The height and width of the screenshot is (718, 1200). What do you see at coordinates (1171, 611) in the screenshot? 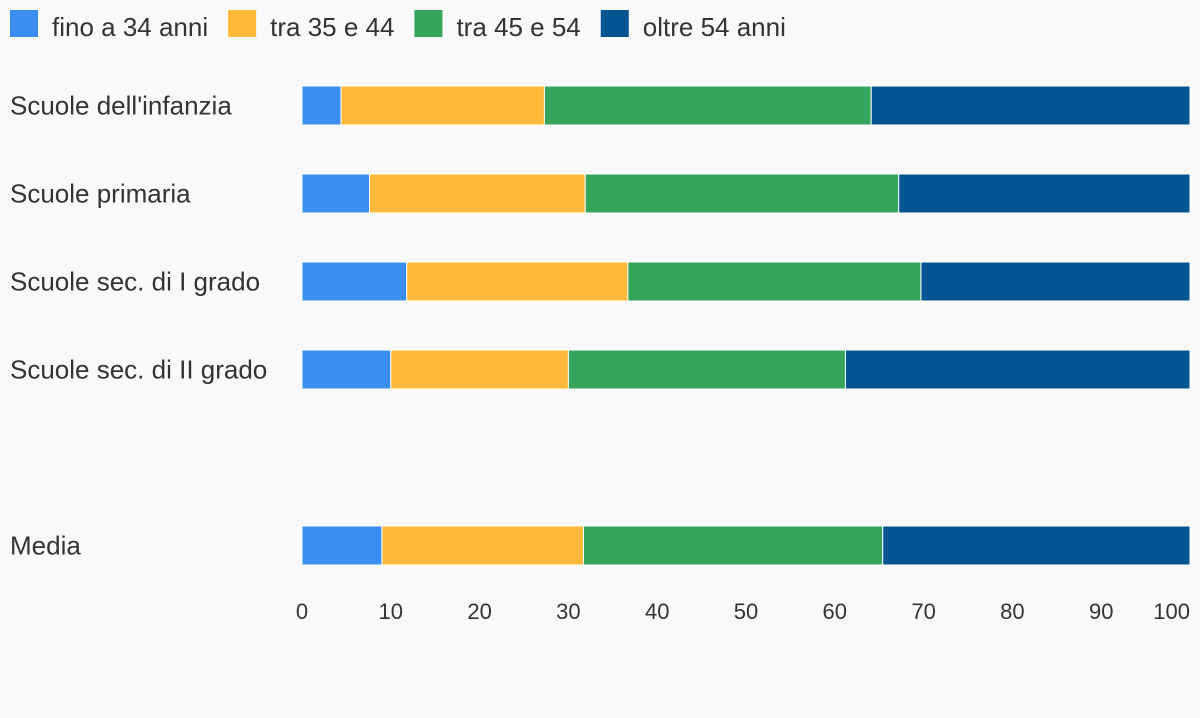
I see `x-tick-label-100: 100` at bounding box center [1171, 611].